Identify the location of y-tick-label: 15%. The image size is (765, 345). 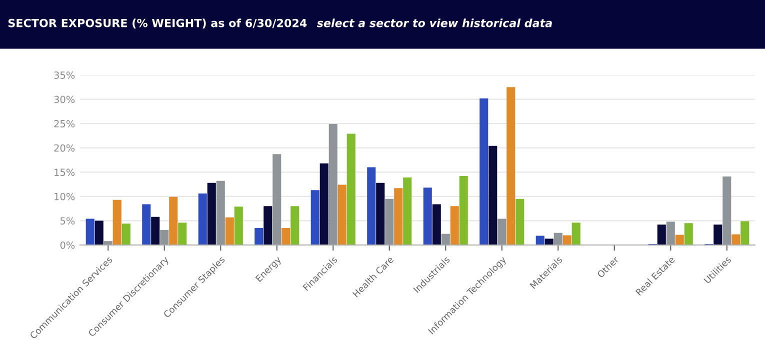
(64, 172).